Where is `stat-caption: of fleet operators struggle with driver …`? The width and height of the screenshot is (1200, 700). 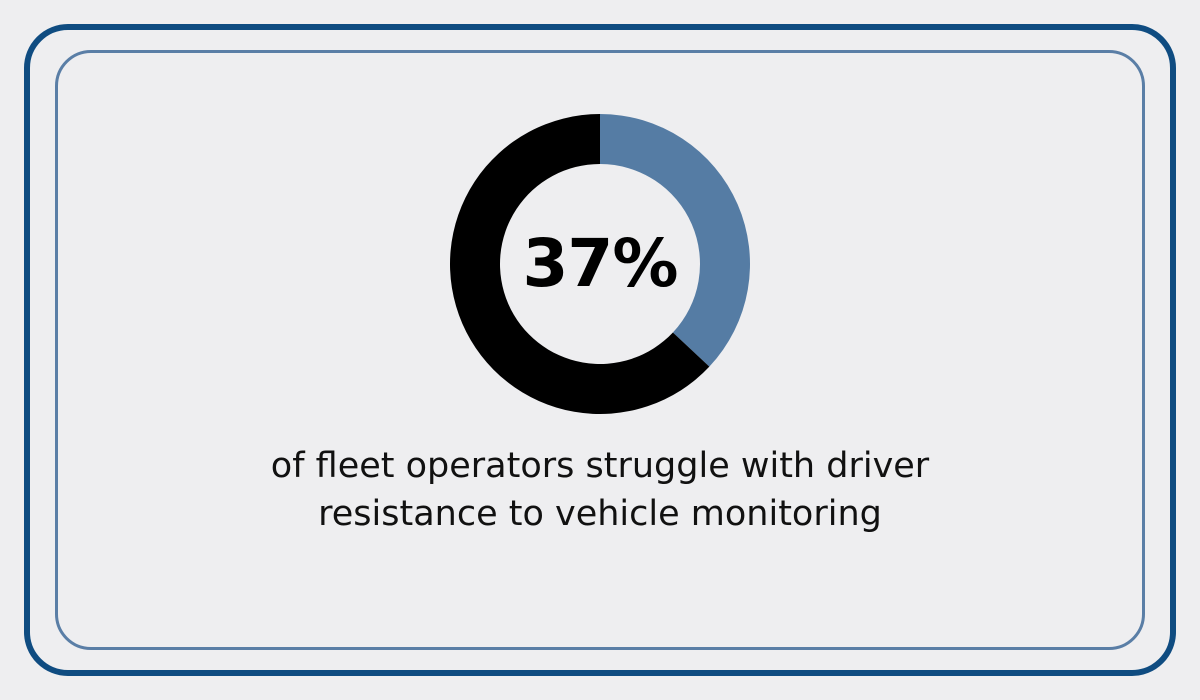
stat-caption: of fleet operators struggle with driver … is located at coordinates (600, 490).